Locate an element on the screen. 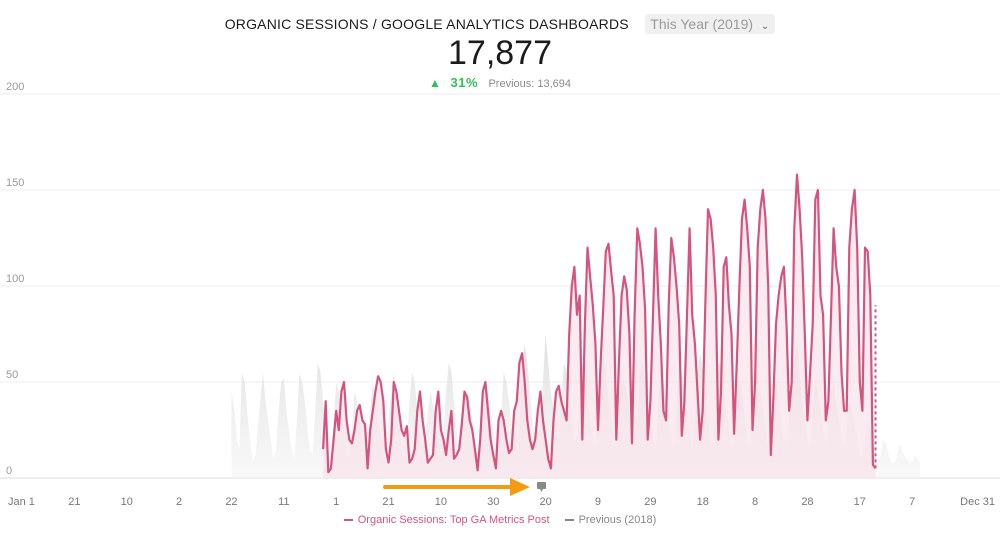 Image resolution: width=1000 pixels, height=535 pixels. y-tick-label: 200 is located at coordinates (15, 87).